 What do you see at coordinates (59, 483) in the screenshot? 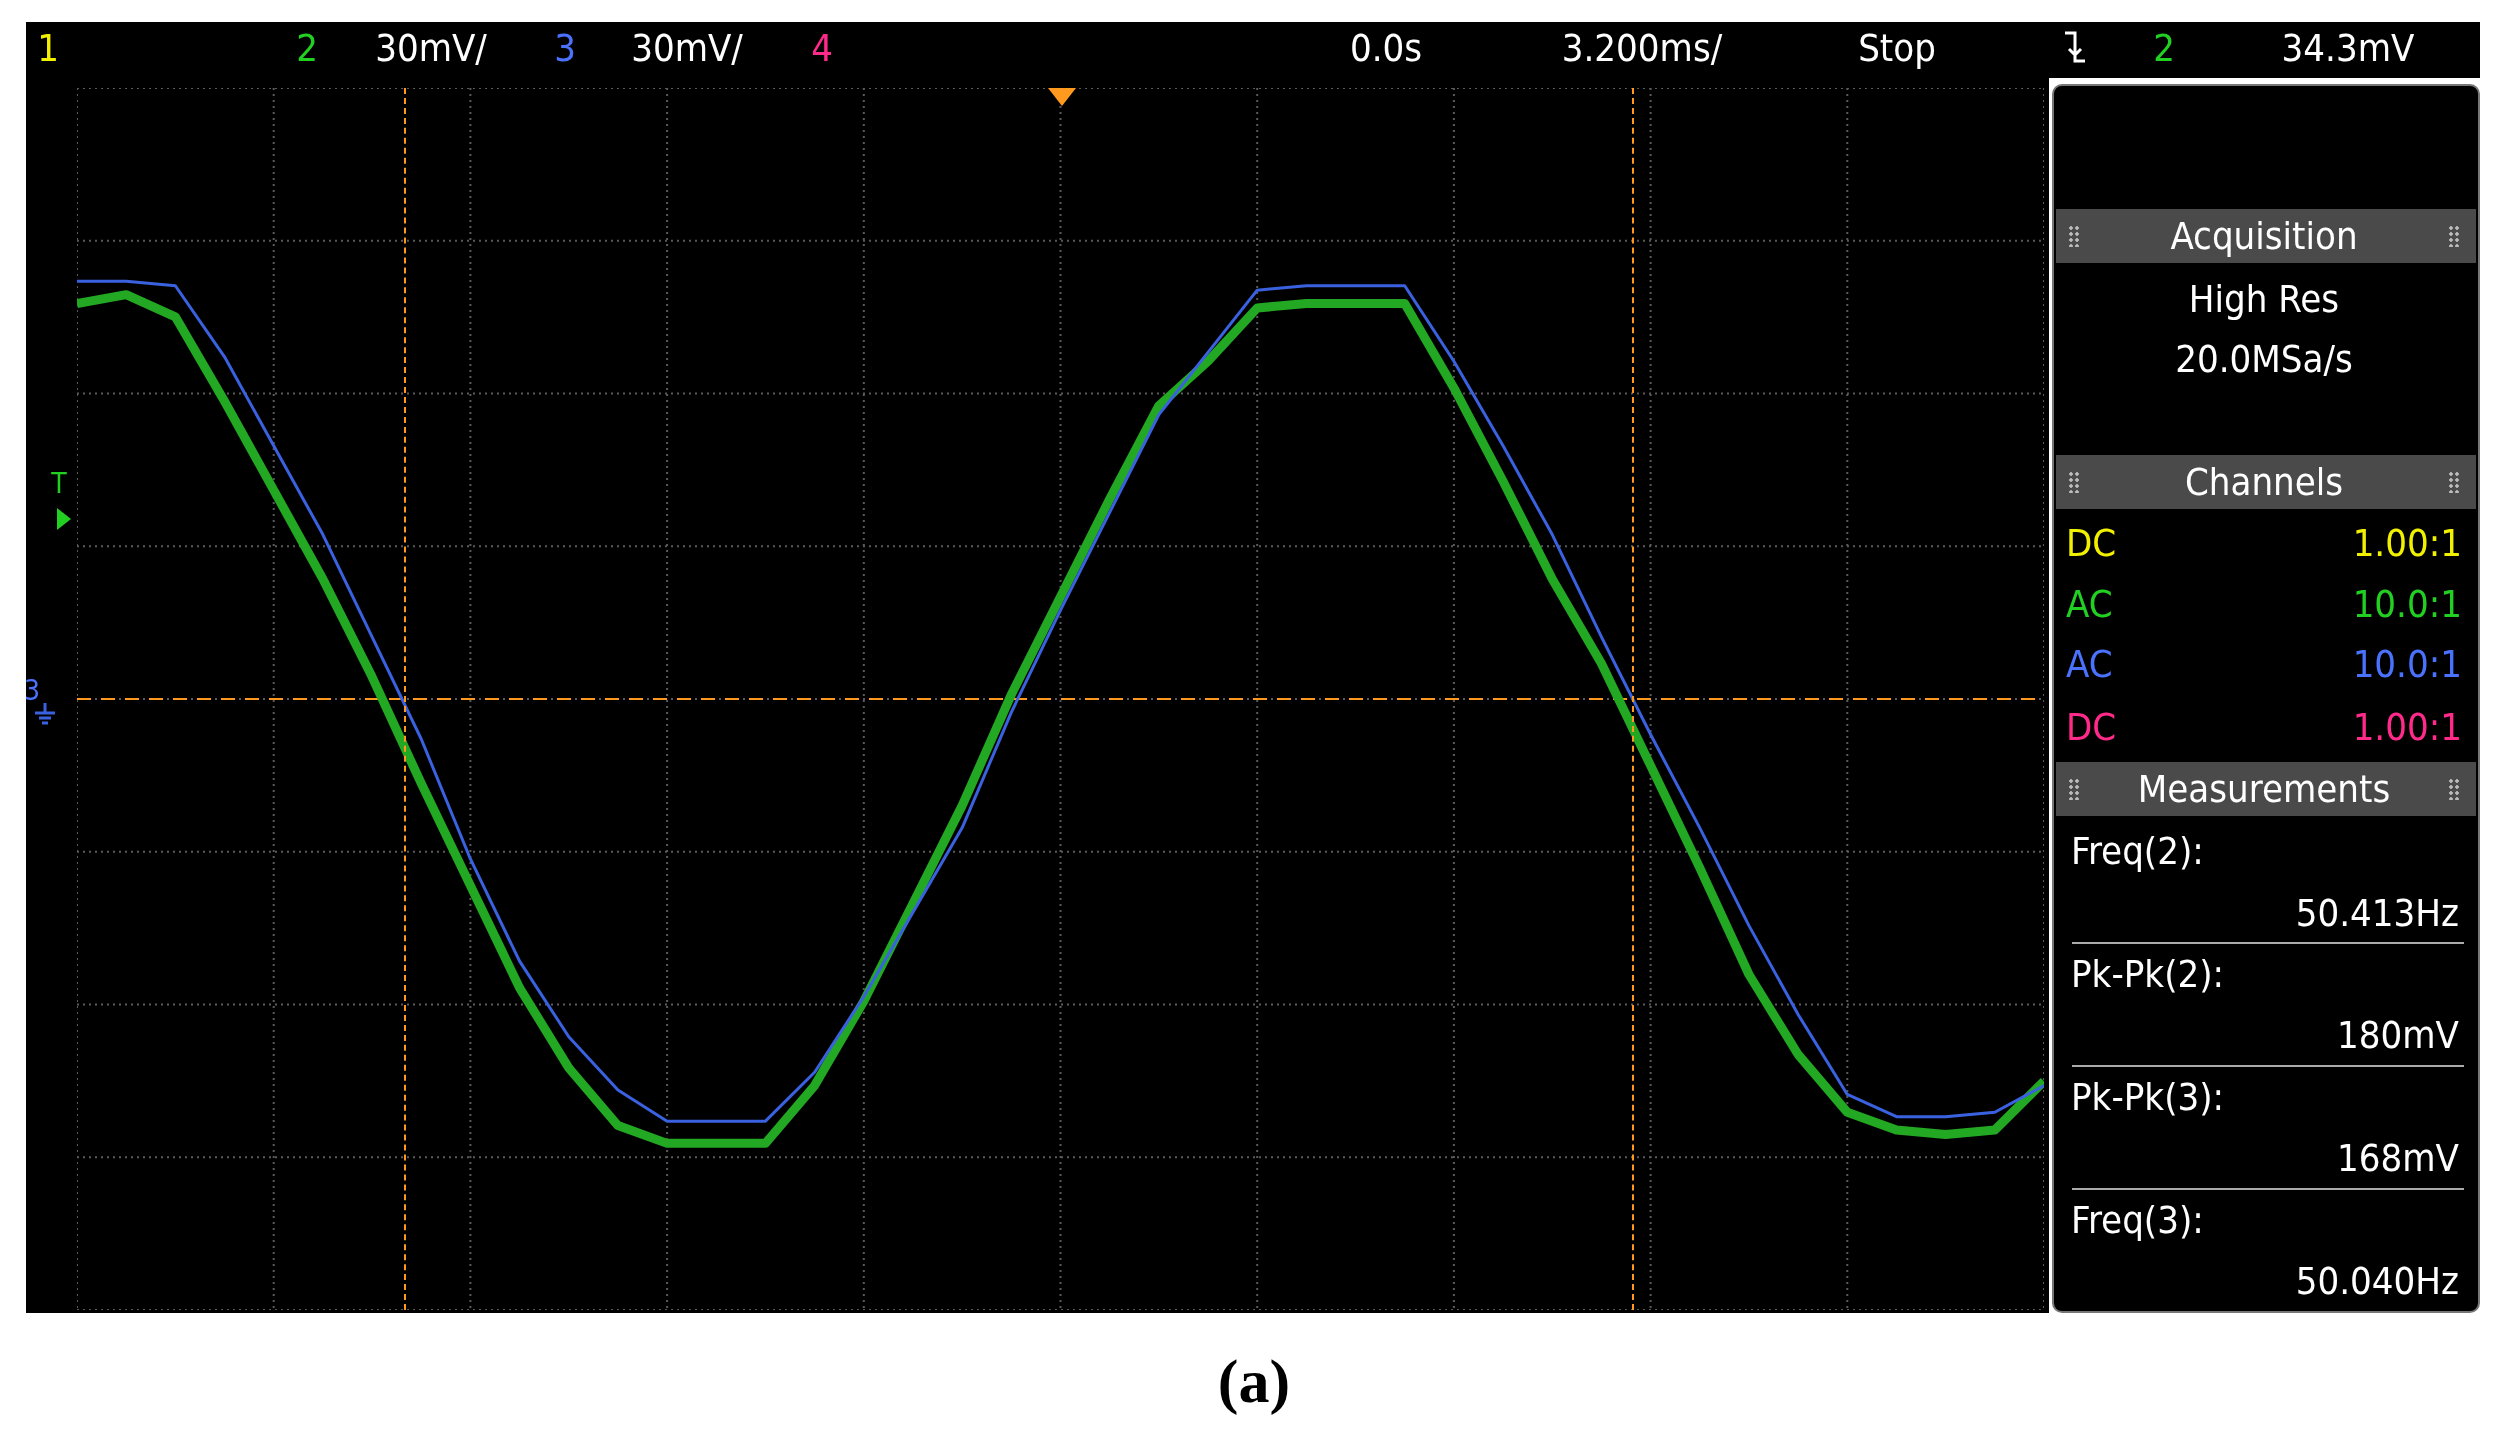
I see `text: T` at bounding box center [59, 483].